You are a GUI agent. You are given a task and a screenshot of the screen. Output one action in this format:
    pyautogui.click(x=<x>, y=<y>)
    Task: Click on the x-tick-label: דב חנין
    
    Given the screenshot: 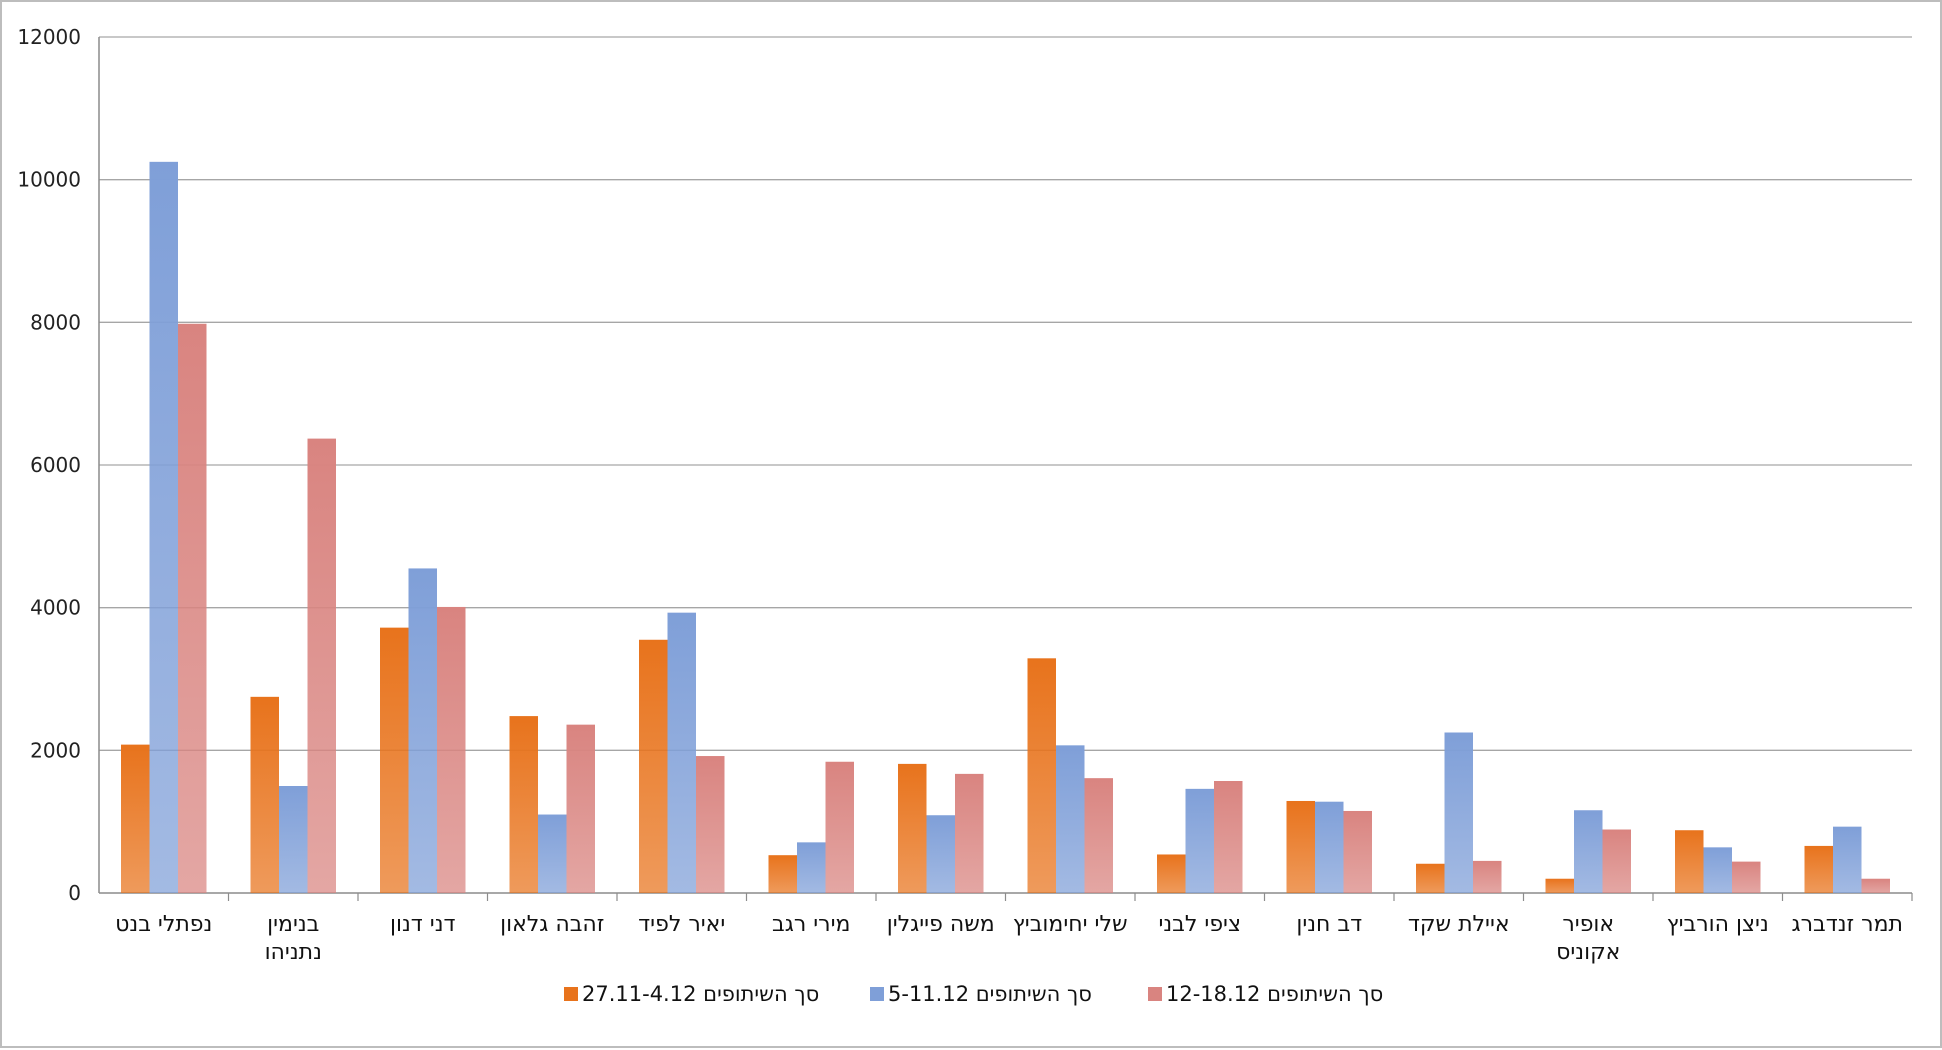 What is the action you would take?
    pyautogui.click(x=1329, y=924)
    